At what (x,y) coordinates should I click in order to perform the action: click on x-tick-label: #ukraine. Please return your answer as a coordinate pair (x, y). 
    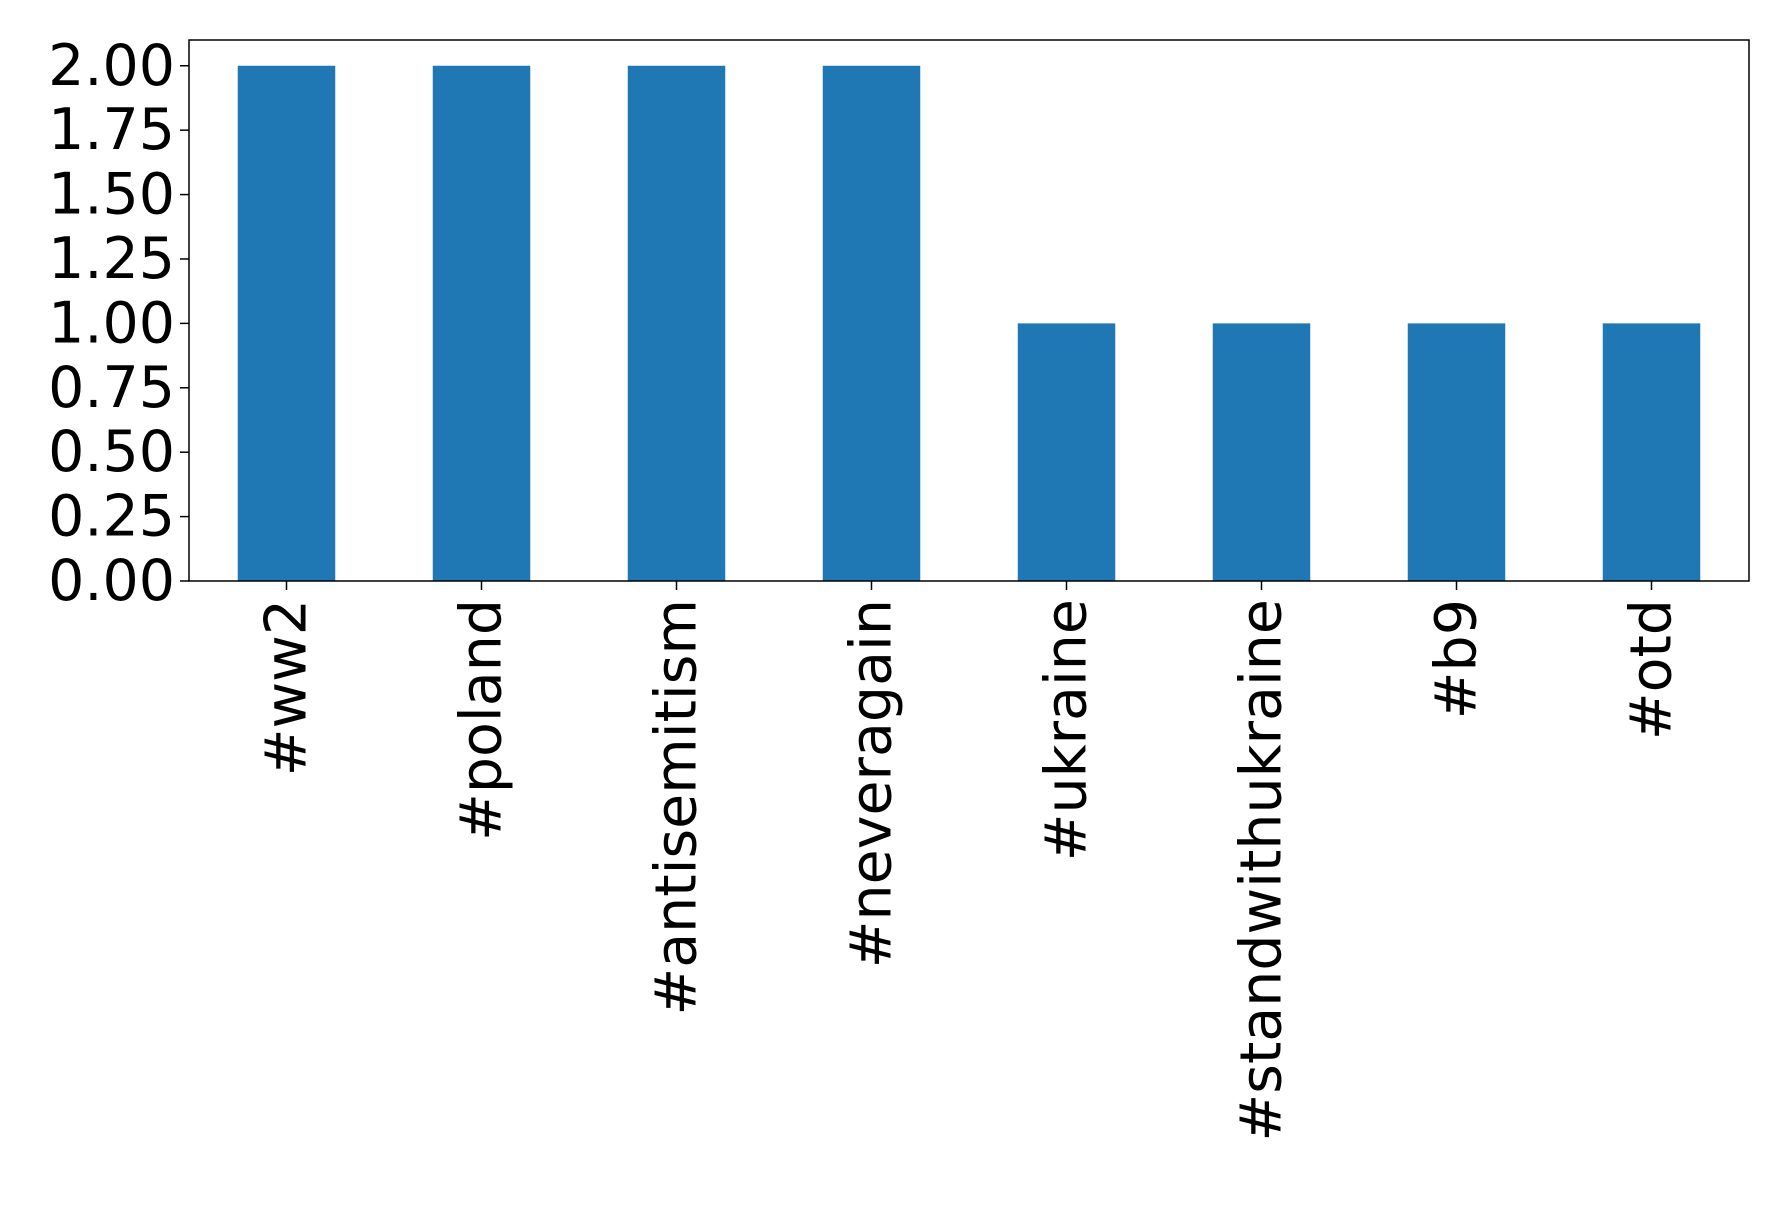
    Looking at the image, I should click on (1067, 730).